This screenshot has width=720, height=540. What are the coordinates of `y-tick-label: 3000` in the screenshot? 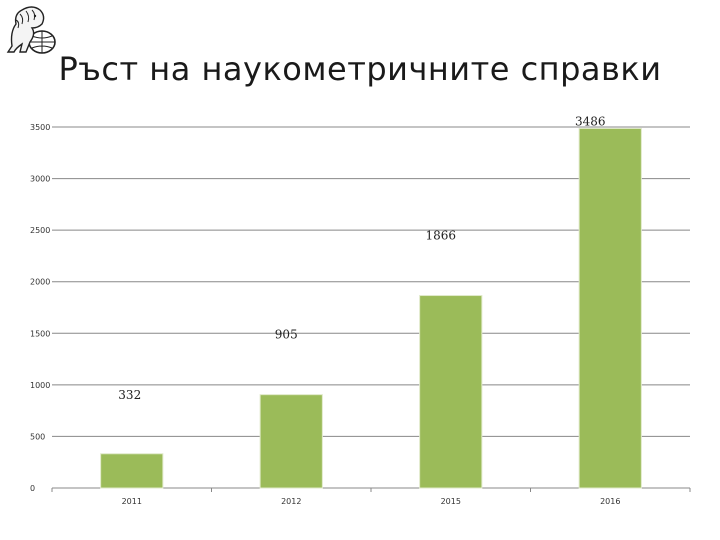 It's located at (40, 179).